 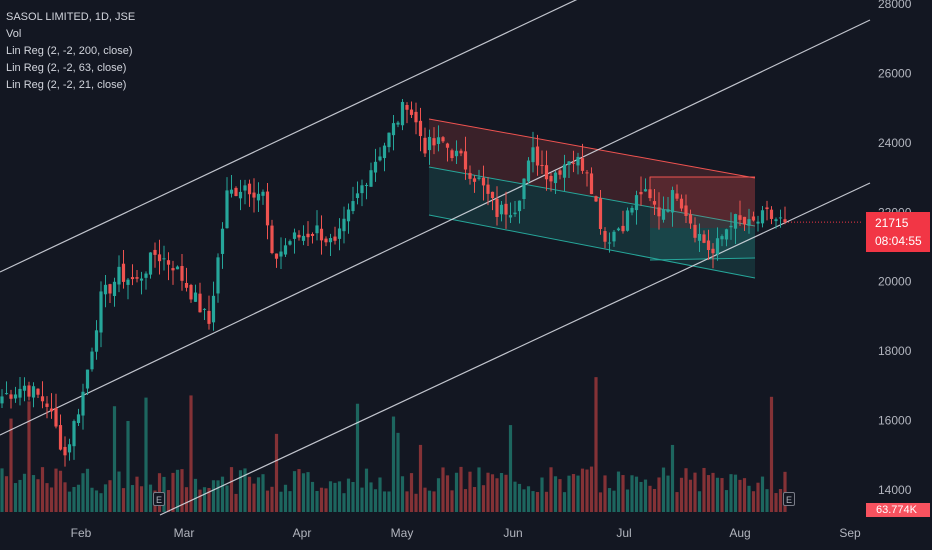 I want to click on band-lower-line, so click(x=592, y=246).